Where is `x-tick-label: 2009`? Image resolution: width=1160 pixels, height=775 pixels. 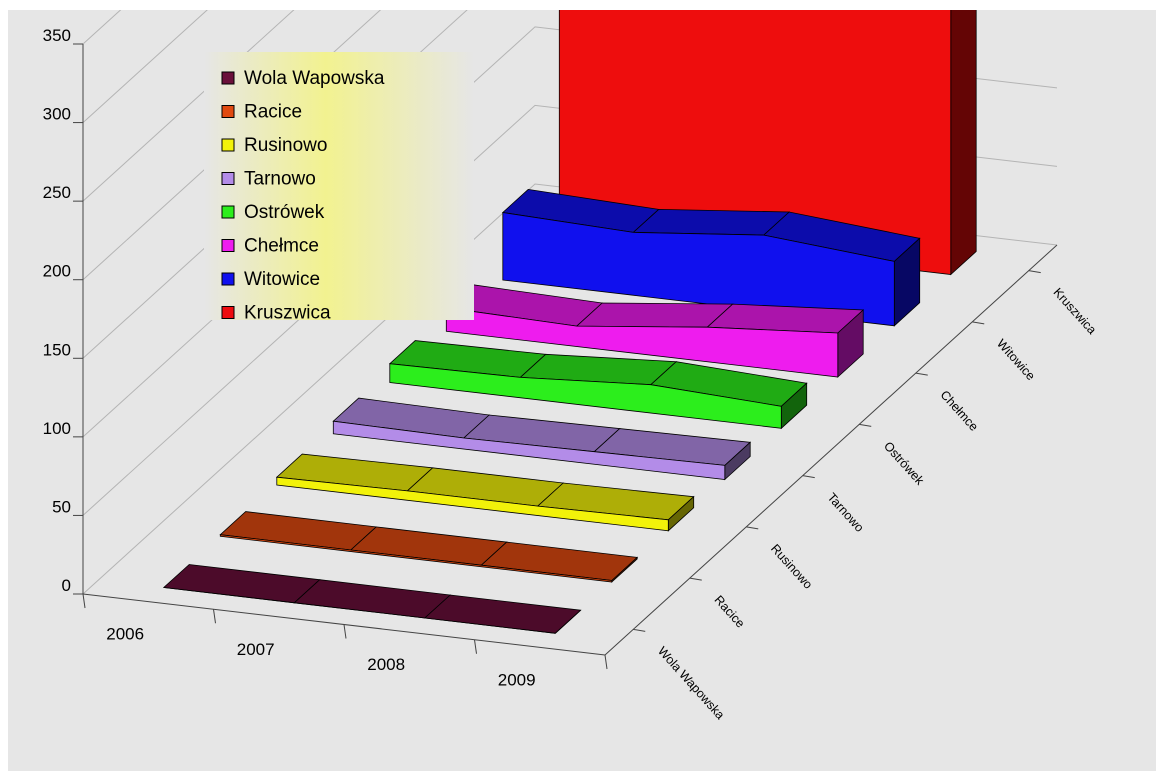
x-tick-label: 2009 is located at coordinates (517, 679).